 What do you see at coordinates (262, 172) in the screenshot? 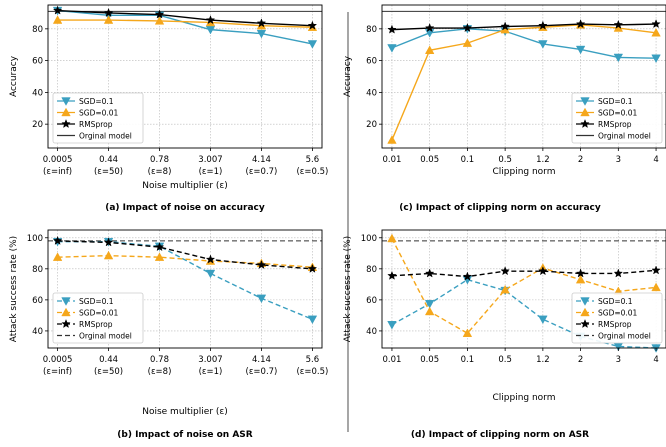
I see `x-tick-sublabel: (ε=0.7)` at bounding box center [262, 172].